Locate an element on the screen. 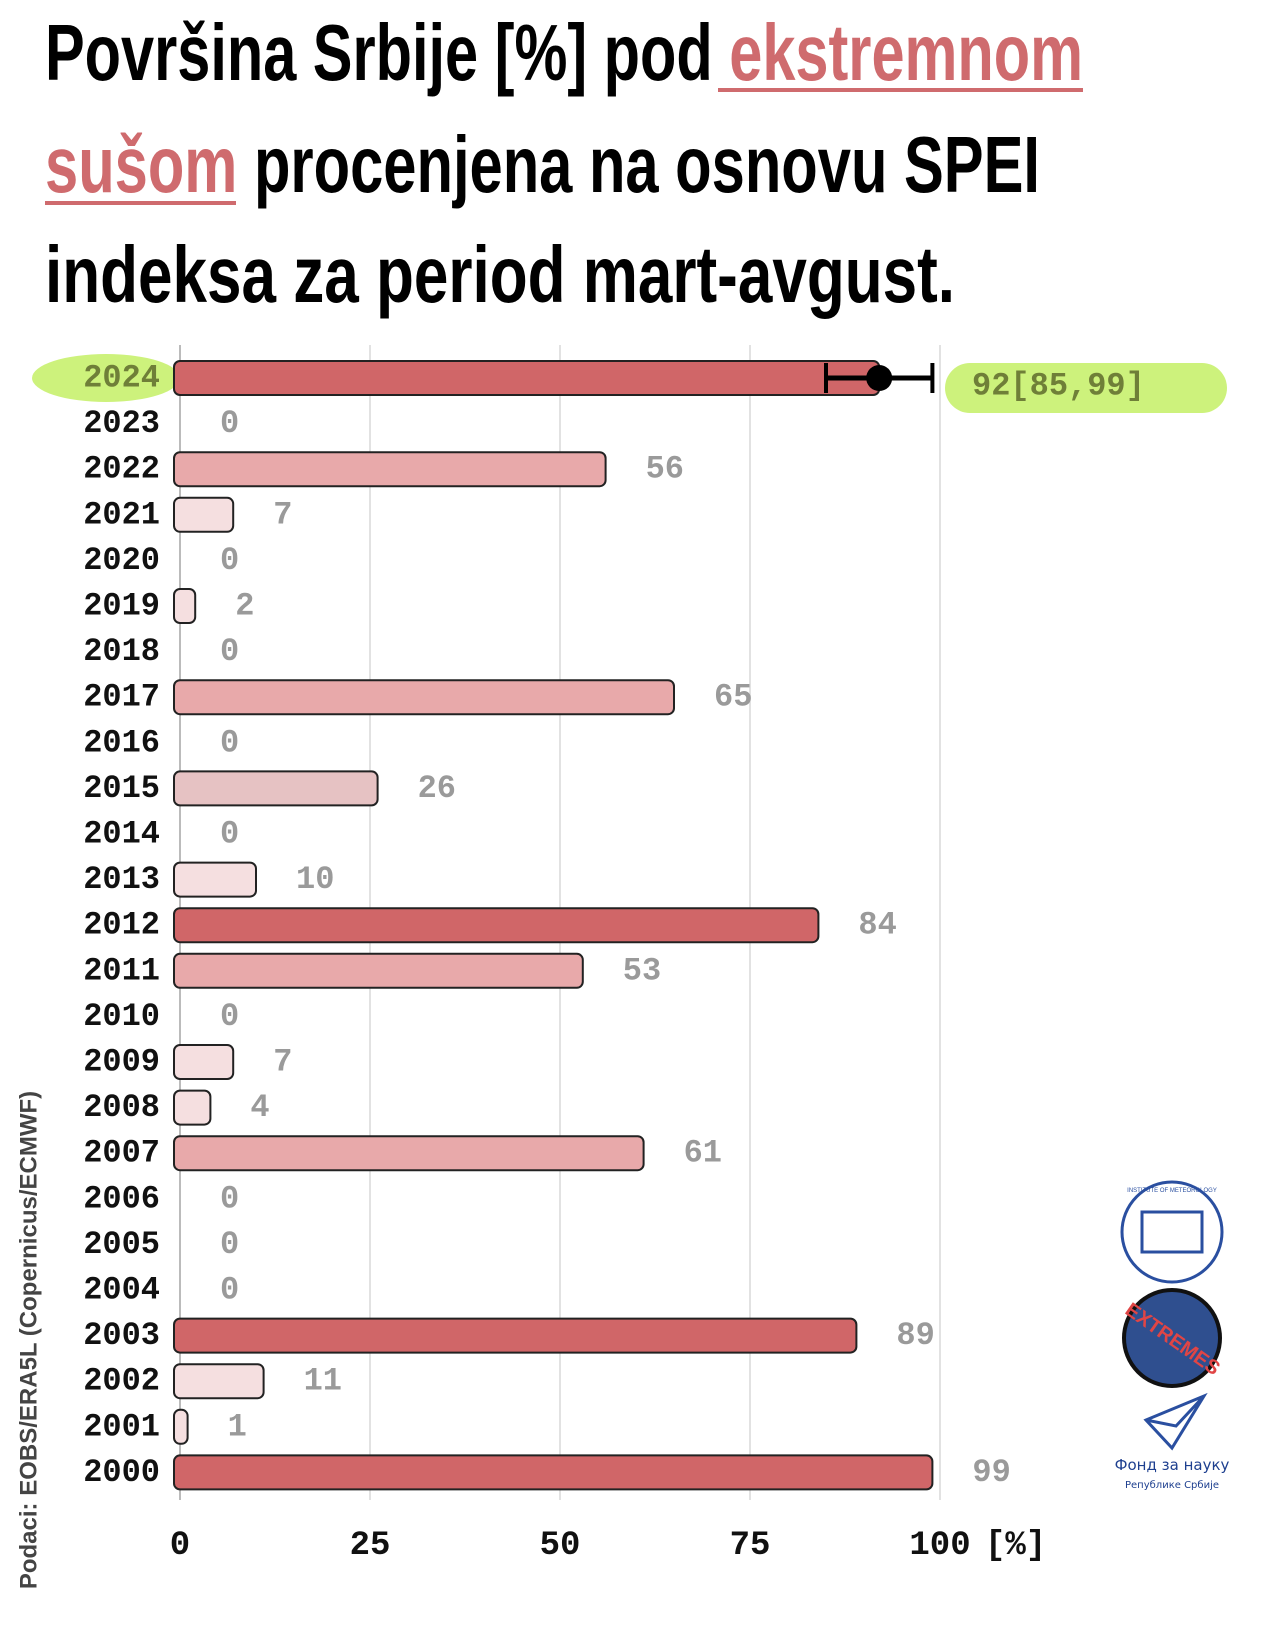 This screenshot has width=1280, height=1626. y-tick-label: 2004 is located at coordinates (121, 1289).